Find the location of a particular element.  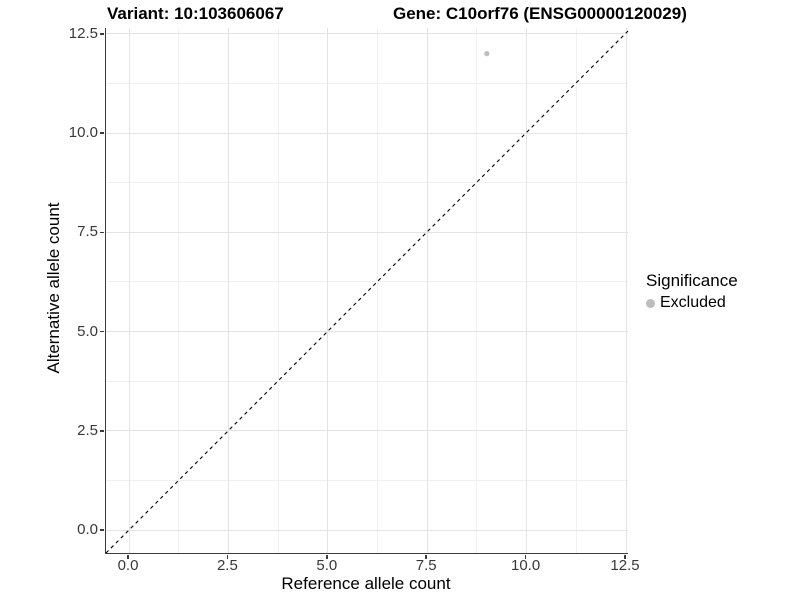

legend-item-excluded: Excluded is located at coordinates (692, 303).